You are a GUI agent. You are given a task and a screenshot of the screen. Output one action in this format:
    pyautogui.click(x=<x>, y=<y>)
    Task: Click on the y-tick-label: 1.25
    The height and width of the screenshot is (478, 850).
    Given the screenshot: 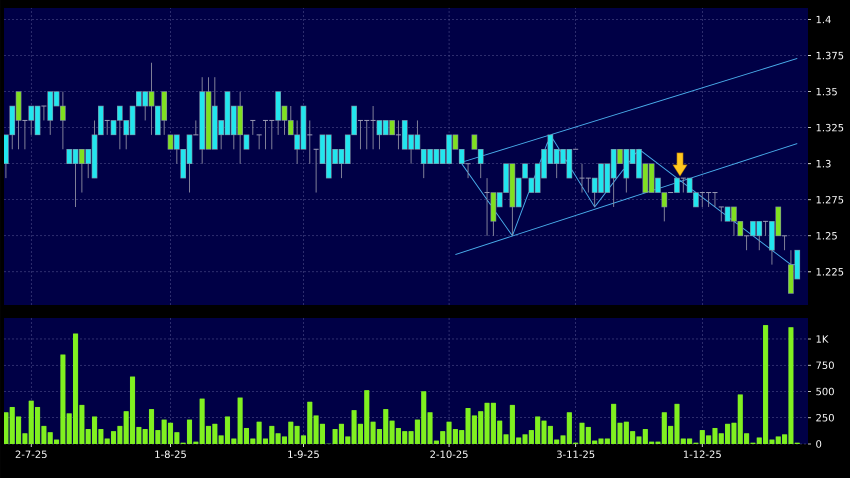 What is the action you would take?
    pyautogui.click(x=826, y=236)
    